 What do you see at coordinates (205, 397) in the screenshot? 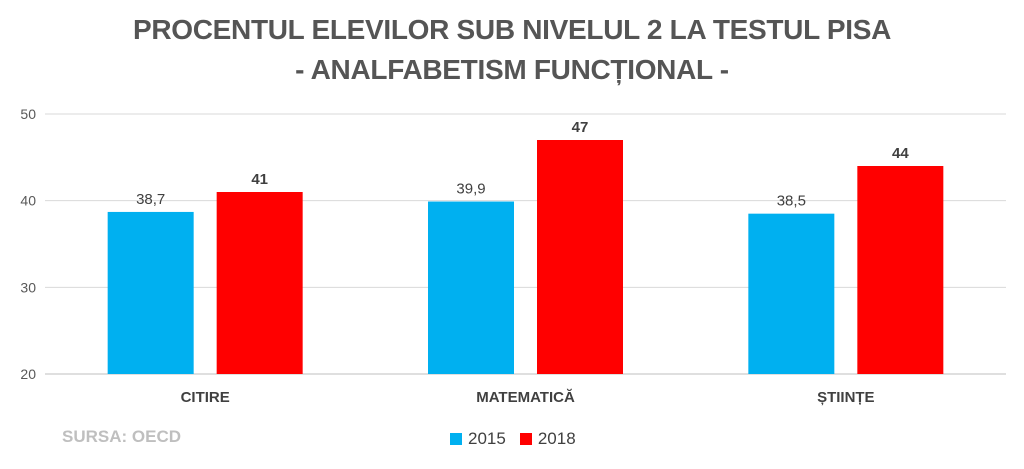
I see `x-tick-label-1: CITIRE` at bounding box center [205, 397].